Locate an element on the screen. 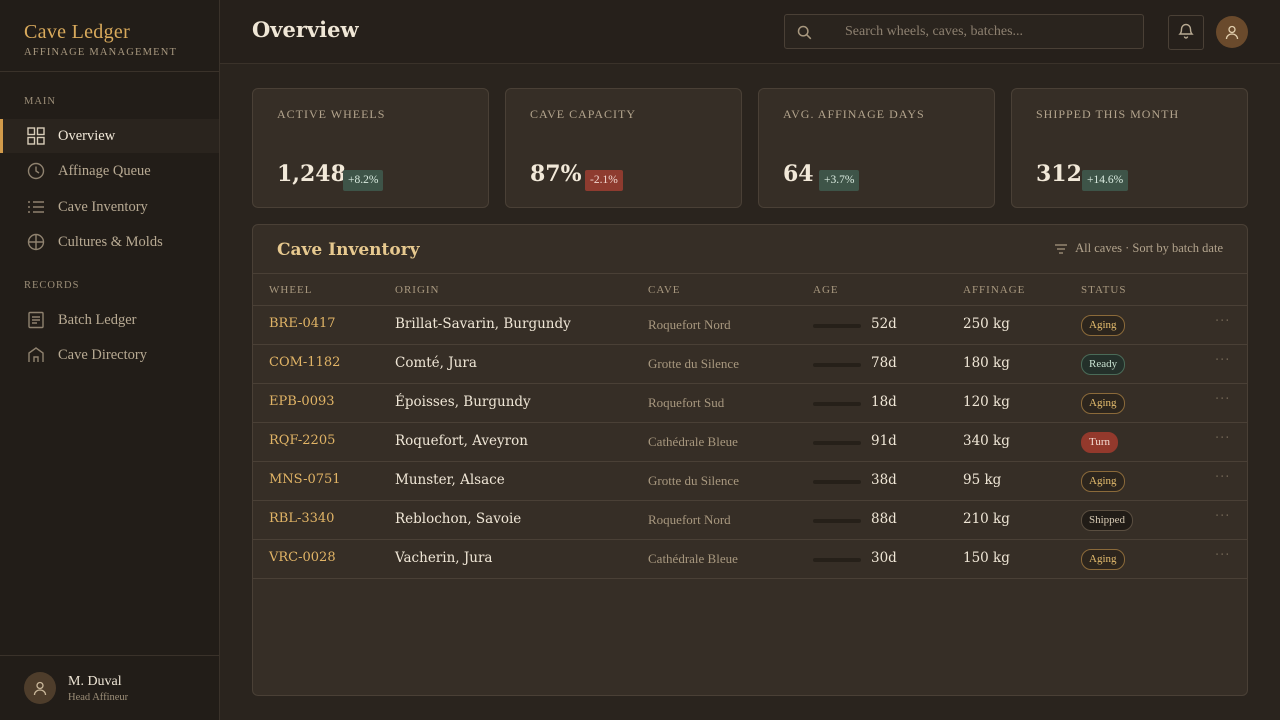 The image size is (1280, 720). origin: Vacherin, Jura is located at coordinates (444, 558).